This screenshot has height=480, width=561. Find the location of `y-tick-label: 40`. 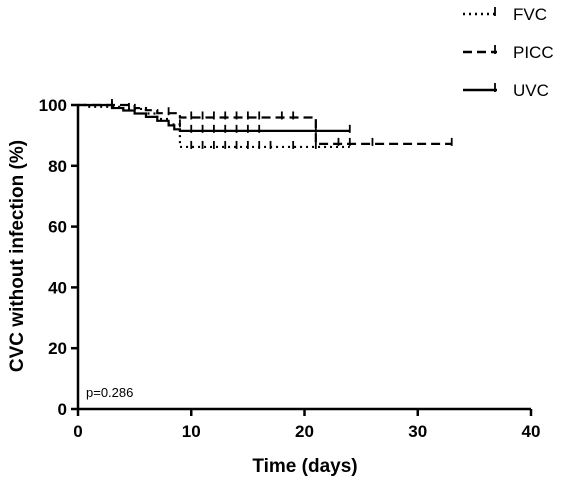

y-tick-label: 40 is located at coordinates (57, 287).